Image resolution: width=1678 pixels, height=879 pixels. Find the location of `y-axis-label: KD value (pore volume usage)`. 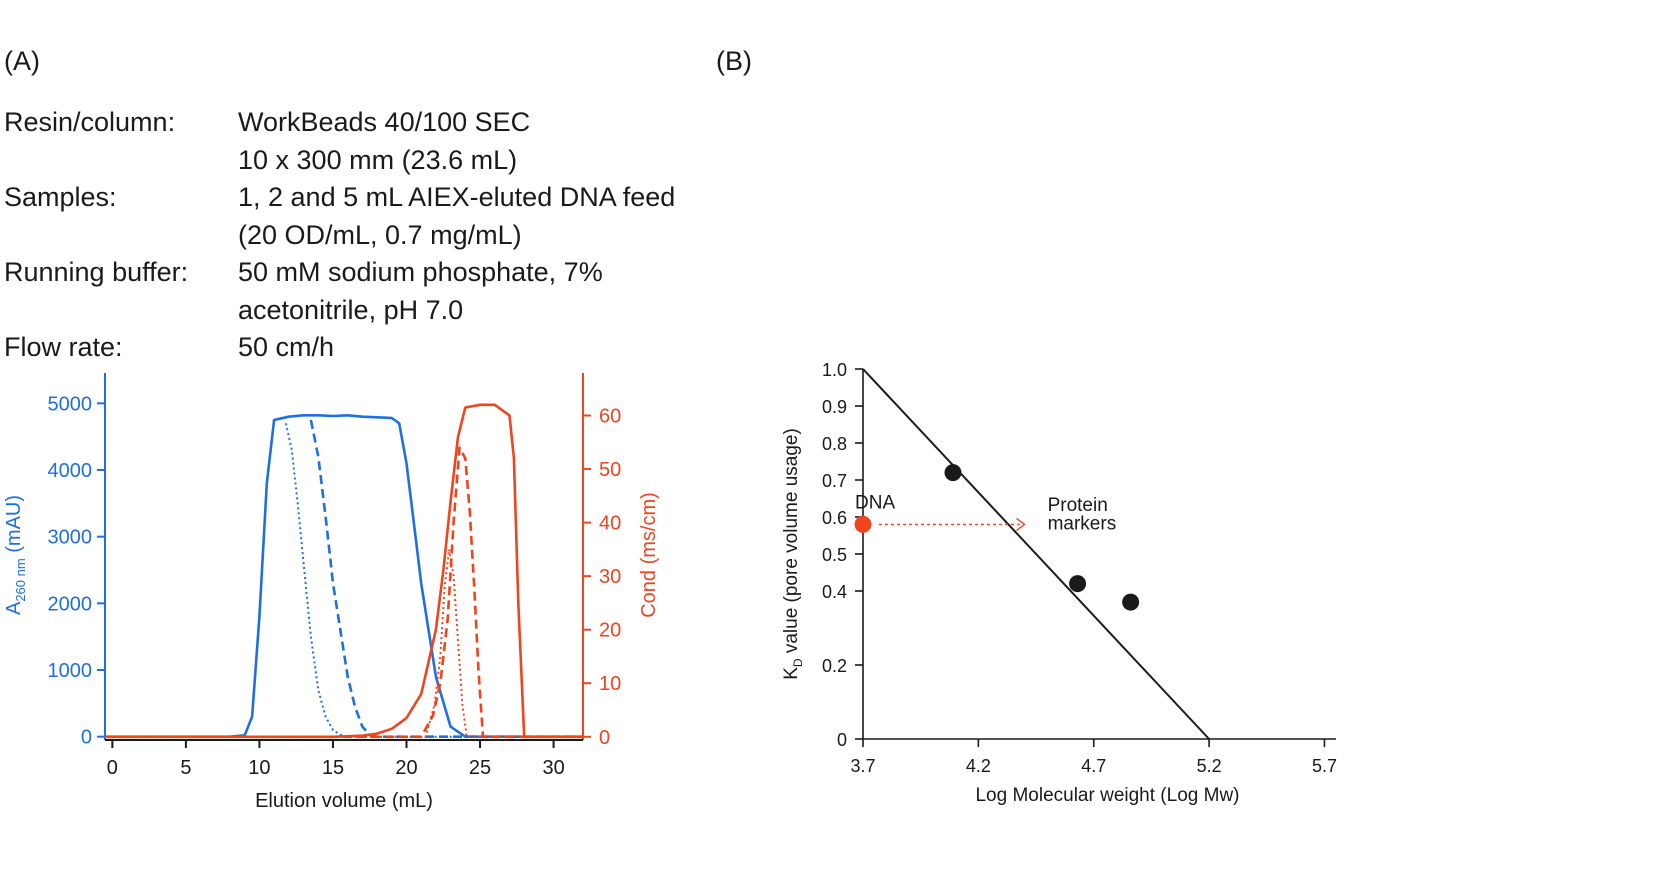

y-axis-label: KD value (pore volume usage) is located at coordinates (793, 554).